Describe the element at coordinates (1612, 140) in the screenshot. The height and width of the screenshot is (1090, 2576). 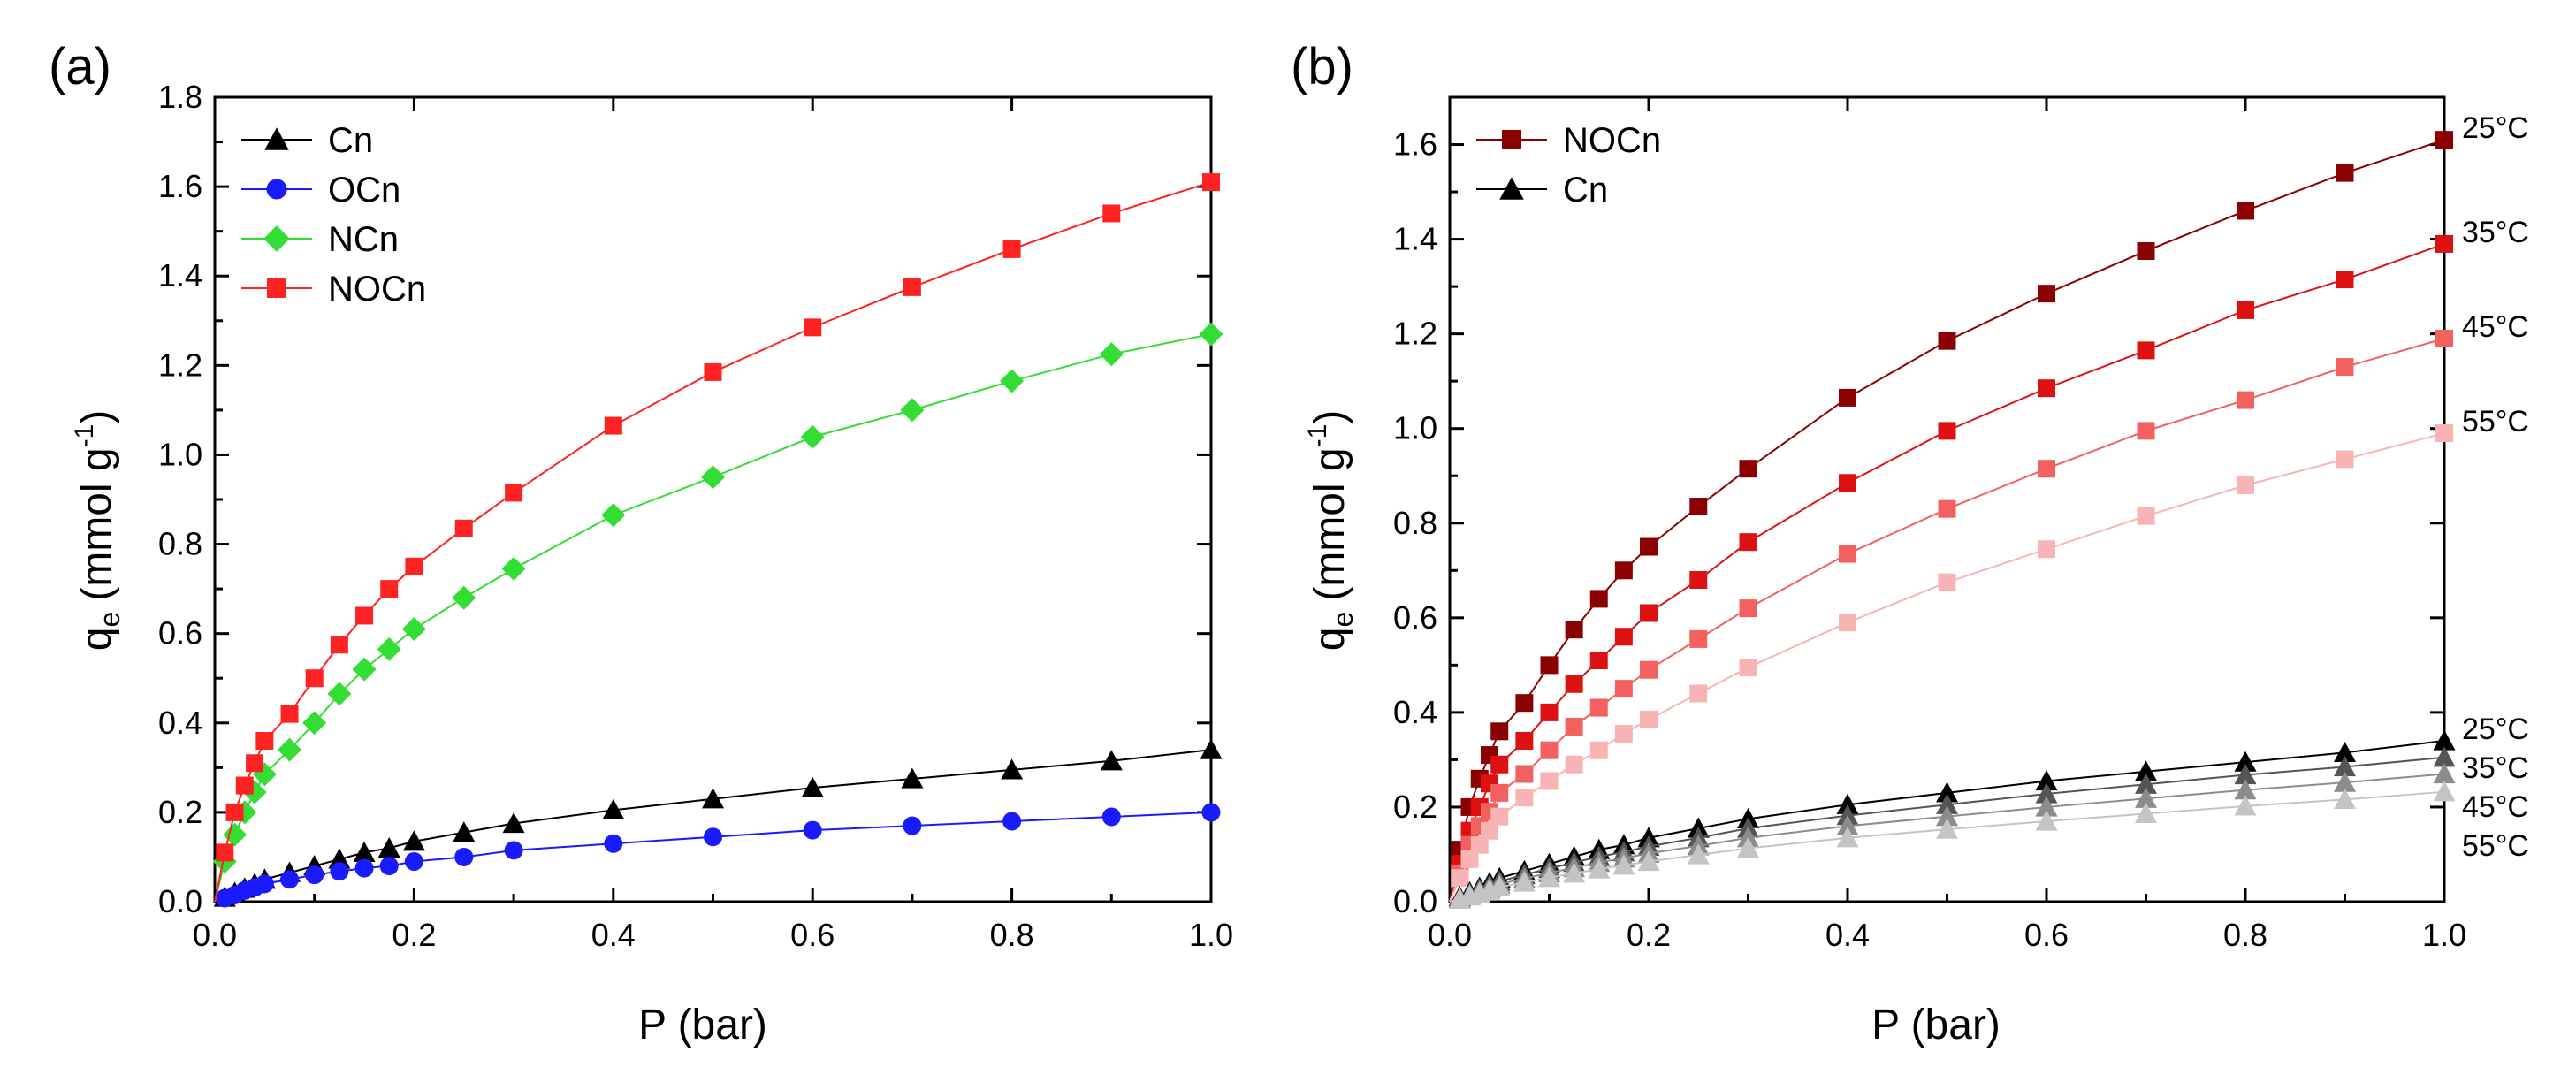
I see `legend-label-nocn: NOCn` at that location.